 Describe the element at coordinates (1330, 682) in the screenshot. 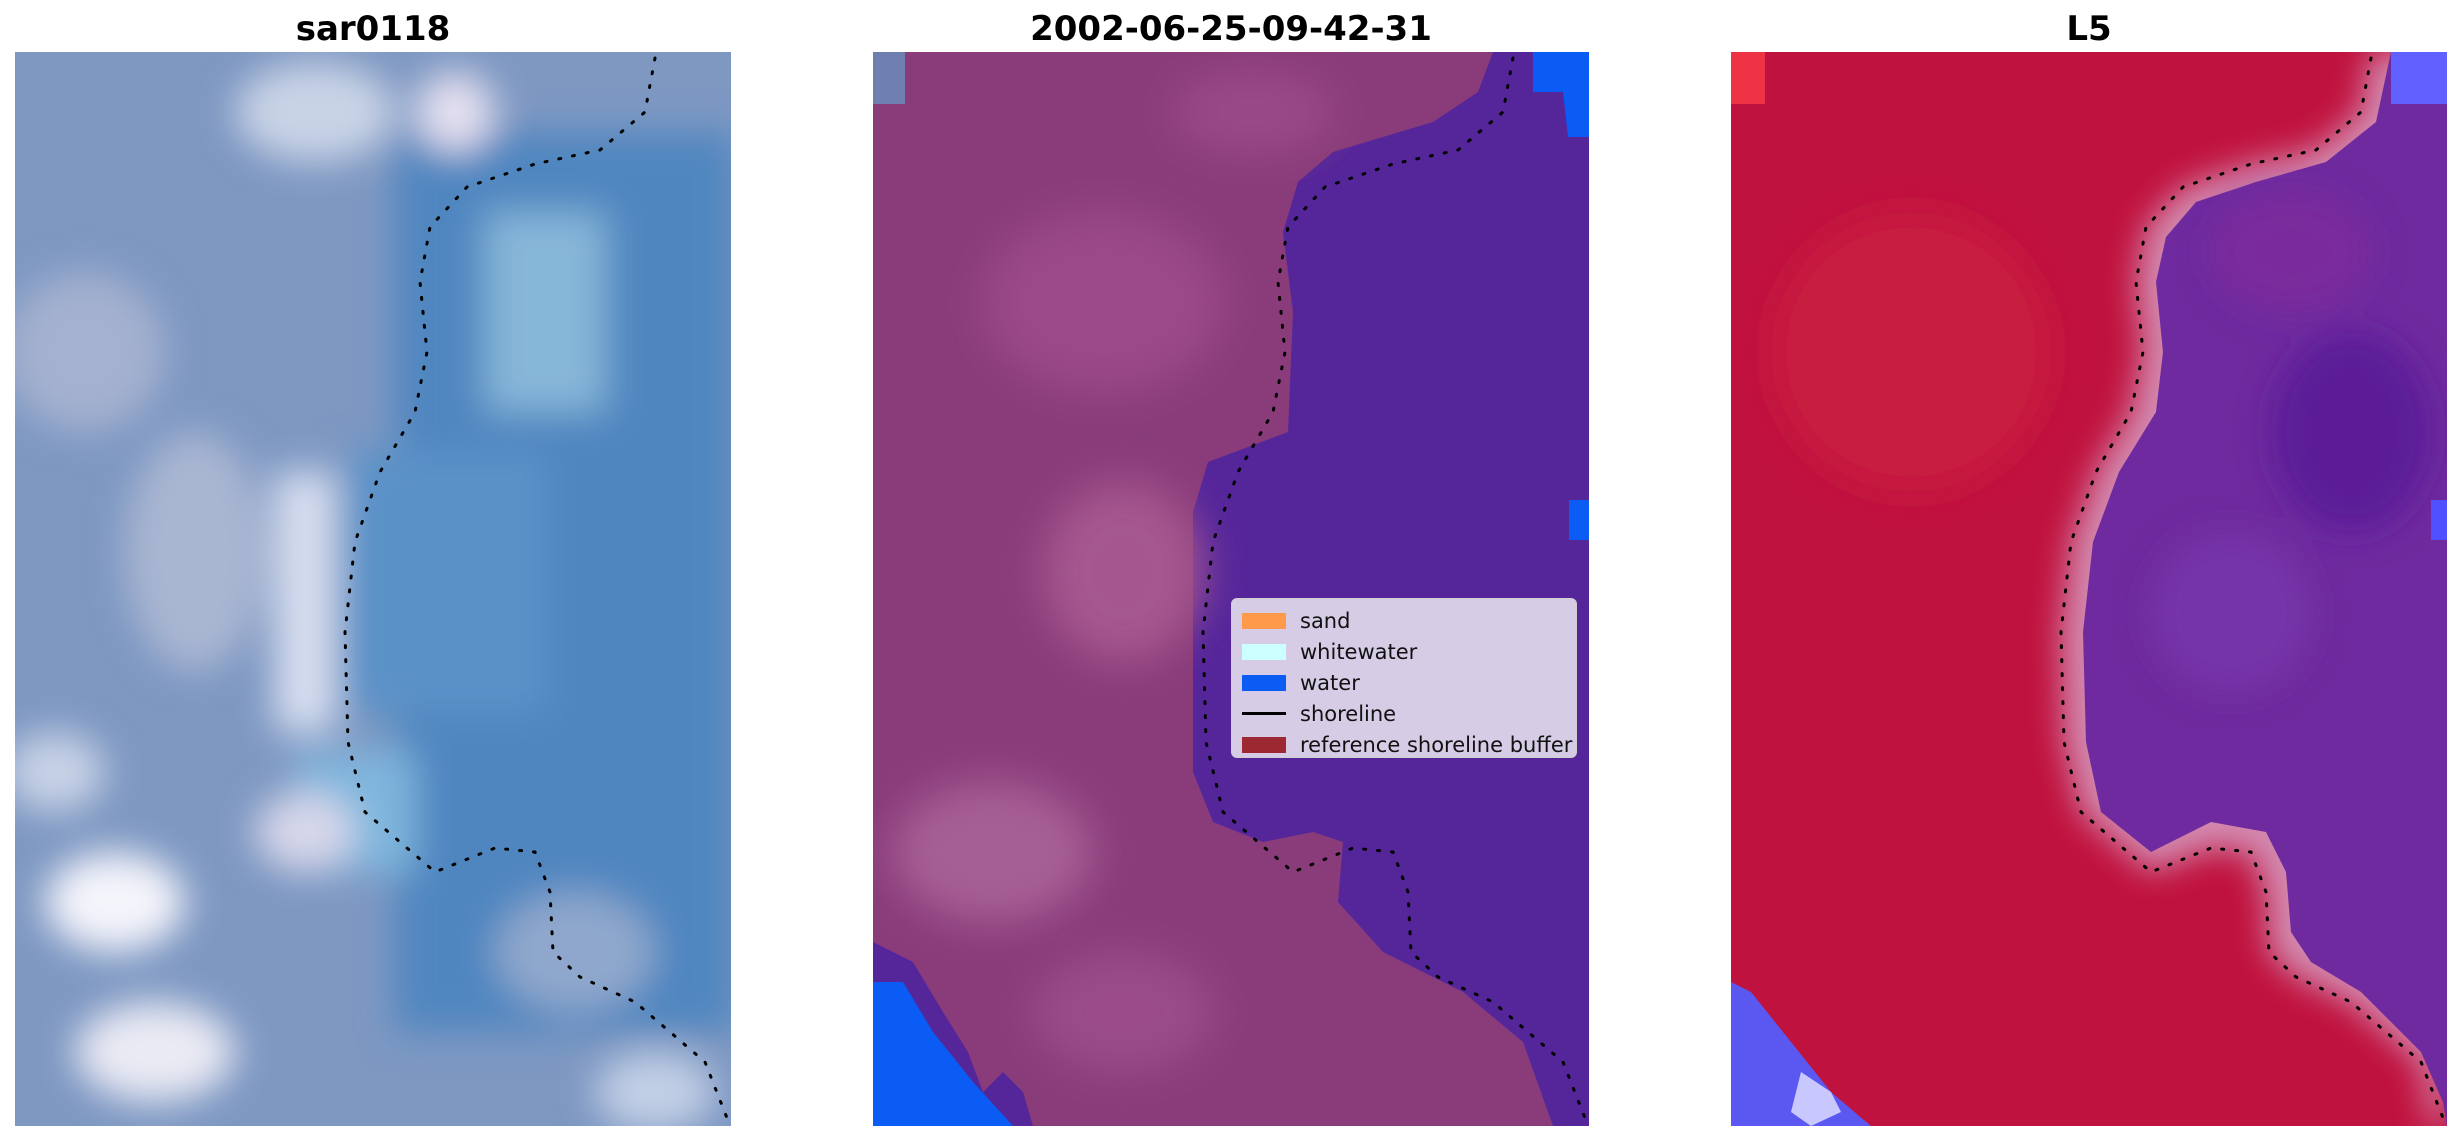

I see `legend-label-water: water` at that location.